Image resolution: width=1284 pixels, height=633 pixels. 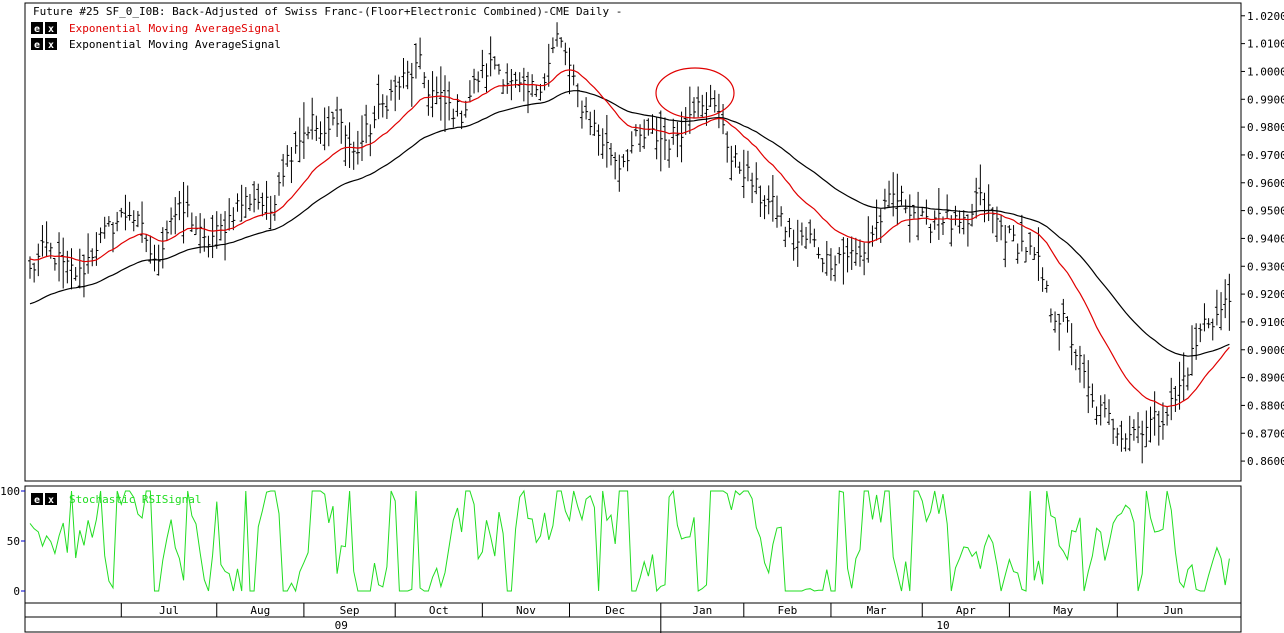 What do you see at coordinates (13, 541) in the screenshot?
I see `stoch-tick-label: 50` at bounding box center [13, 541].